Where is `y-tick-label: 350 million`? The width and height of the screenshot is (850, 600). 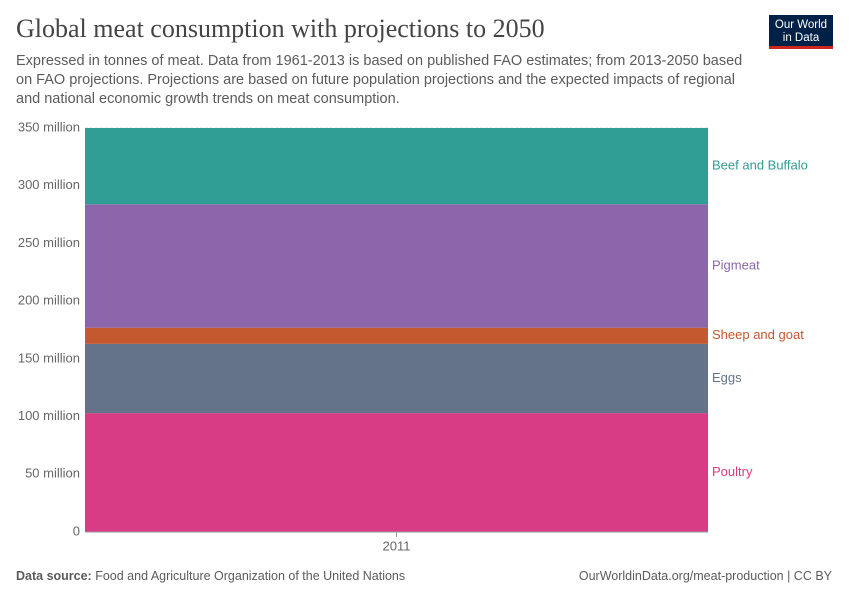 y-tick-label: 350 million is located at coordinates (49, 126).